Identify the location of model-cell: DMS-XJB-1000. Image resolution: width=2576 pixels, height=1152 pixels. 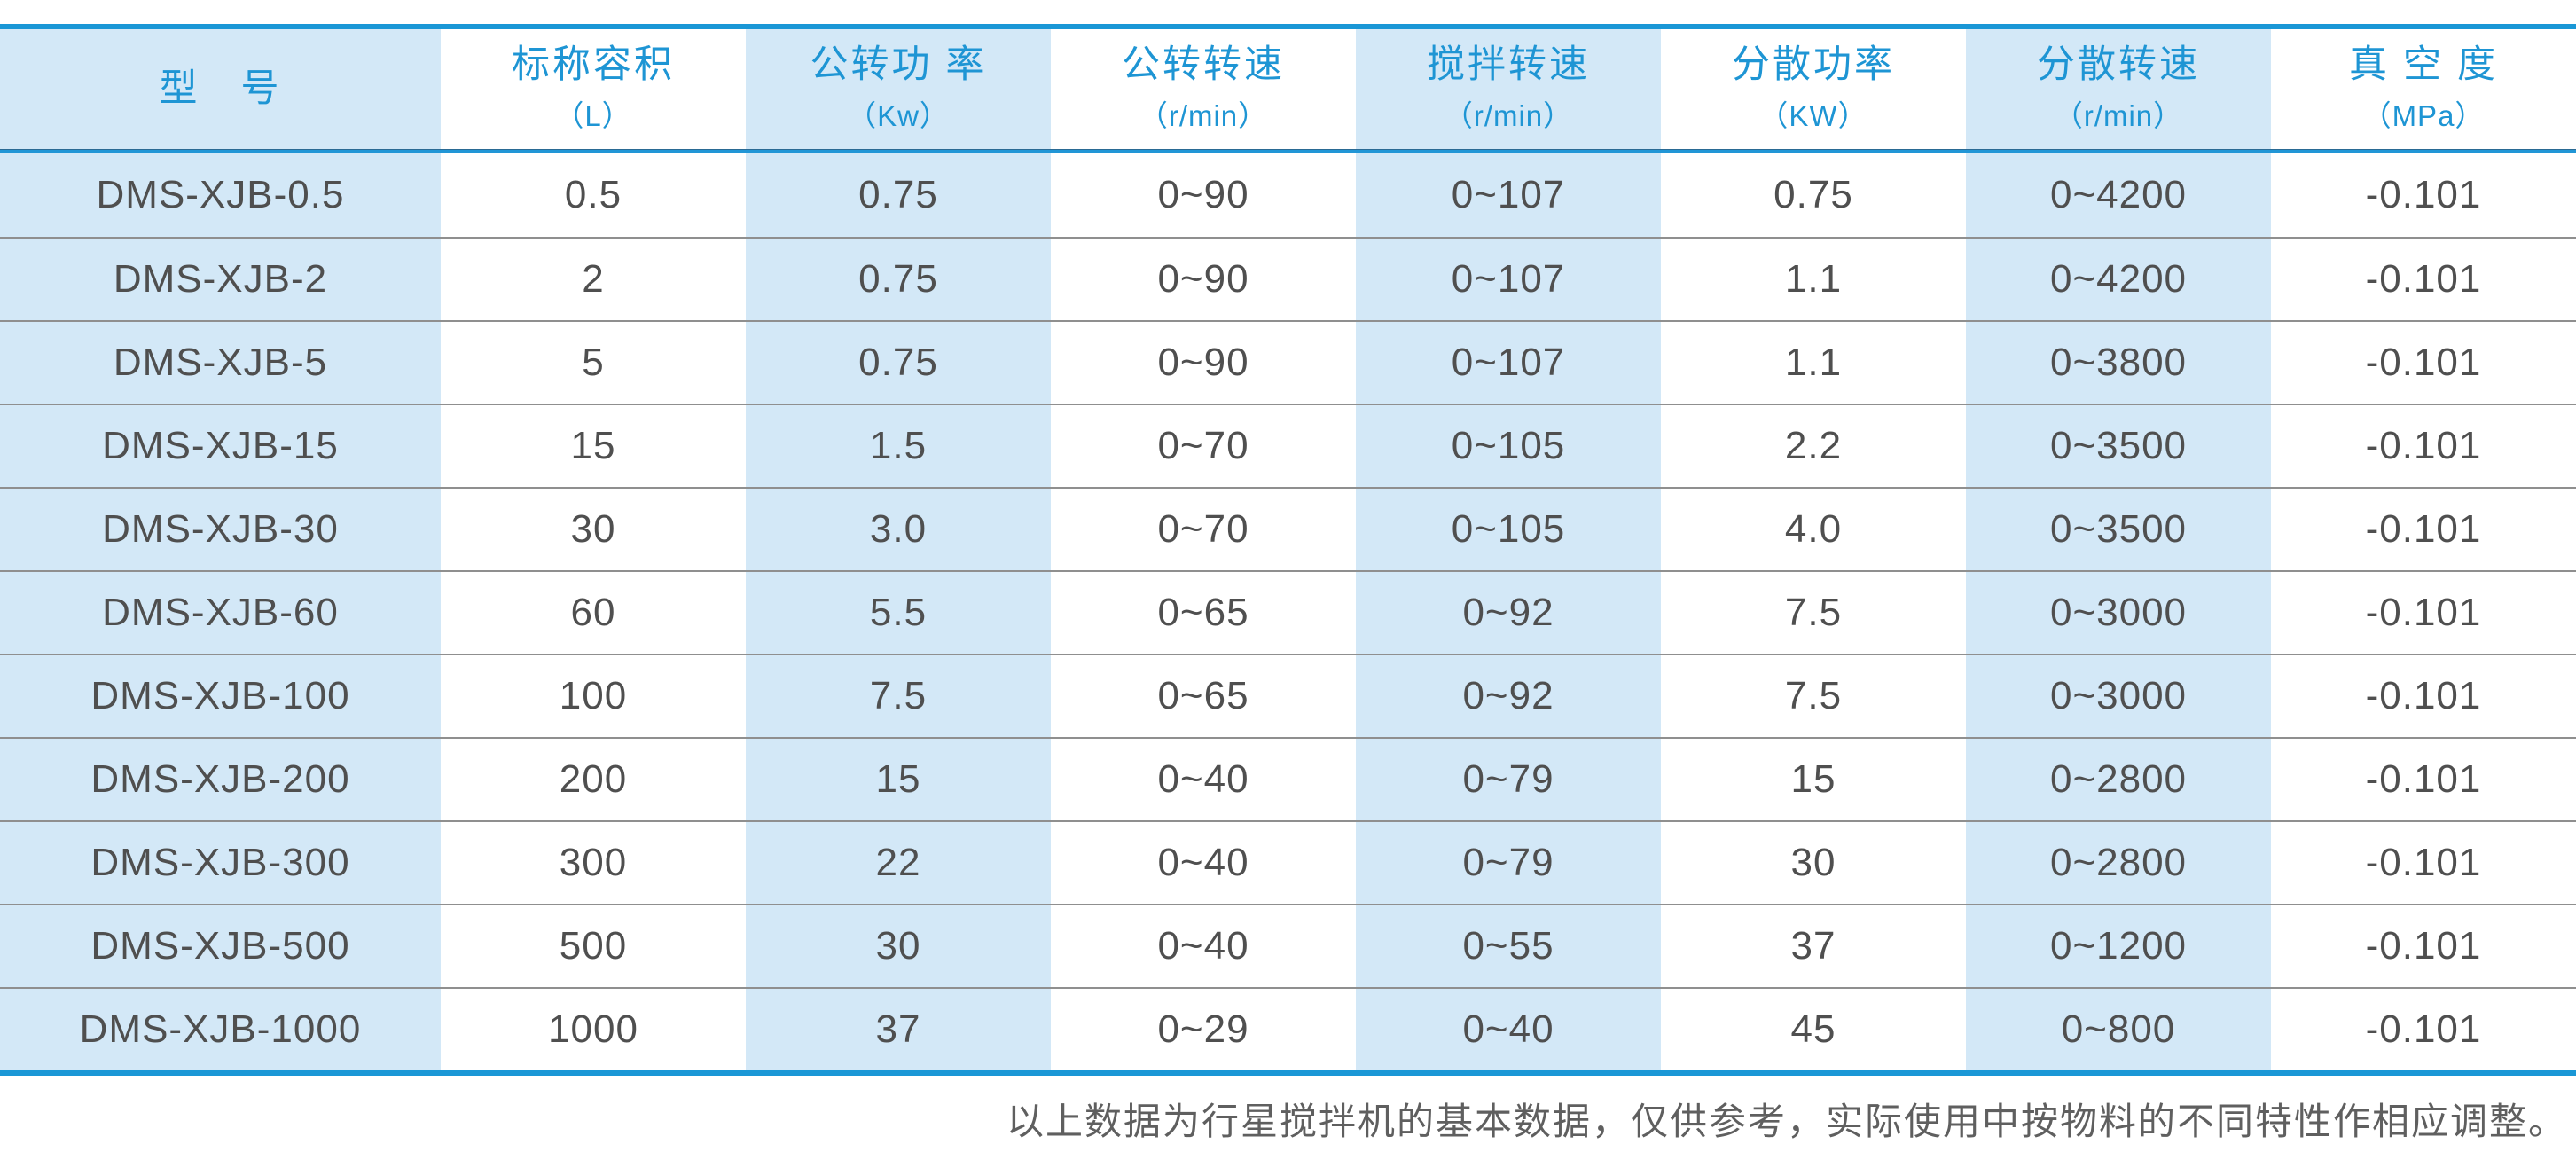
(220, 1030).